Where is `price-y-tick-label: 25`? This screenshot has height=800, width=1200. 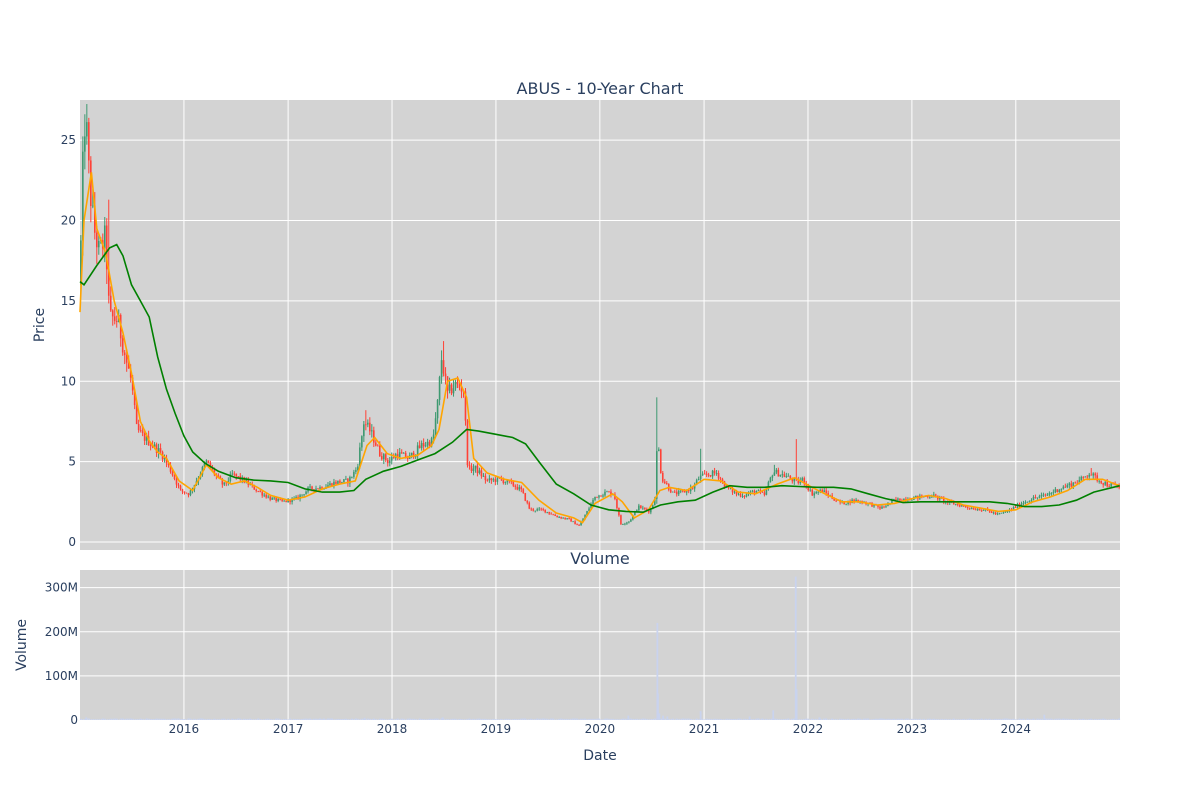
price-y-tick-label: 25 is located at coordinates (68, 140).